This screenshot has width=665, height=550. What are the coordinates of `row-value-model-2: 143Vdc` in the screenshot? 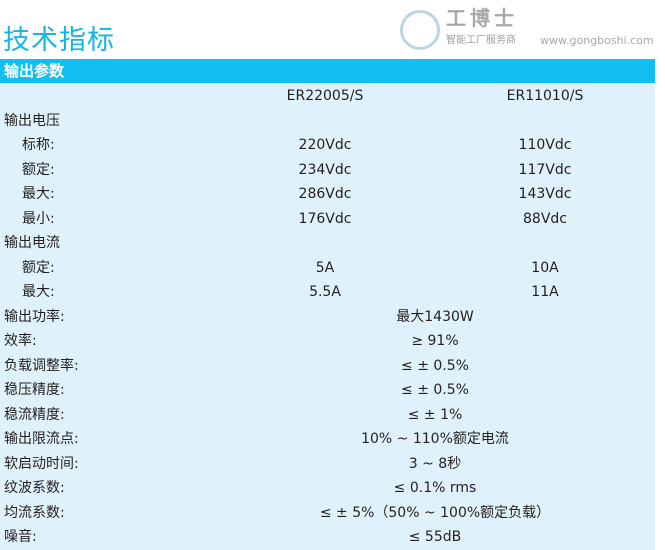 It's located at (545, 194).